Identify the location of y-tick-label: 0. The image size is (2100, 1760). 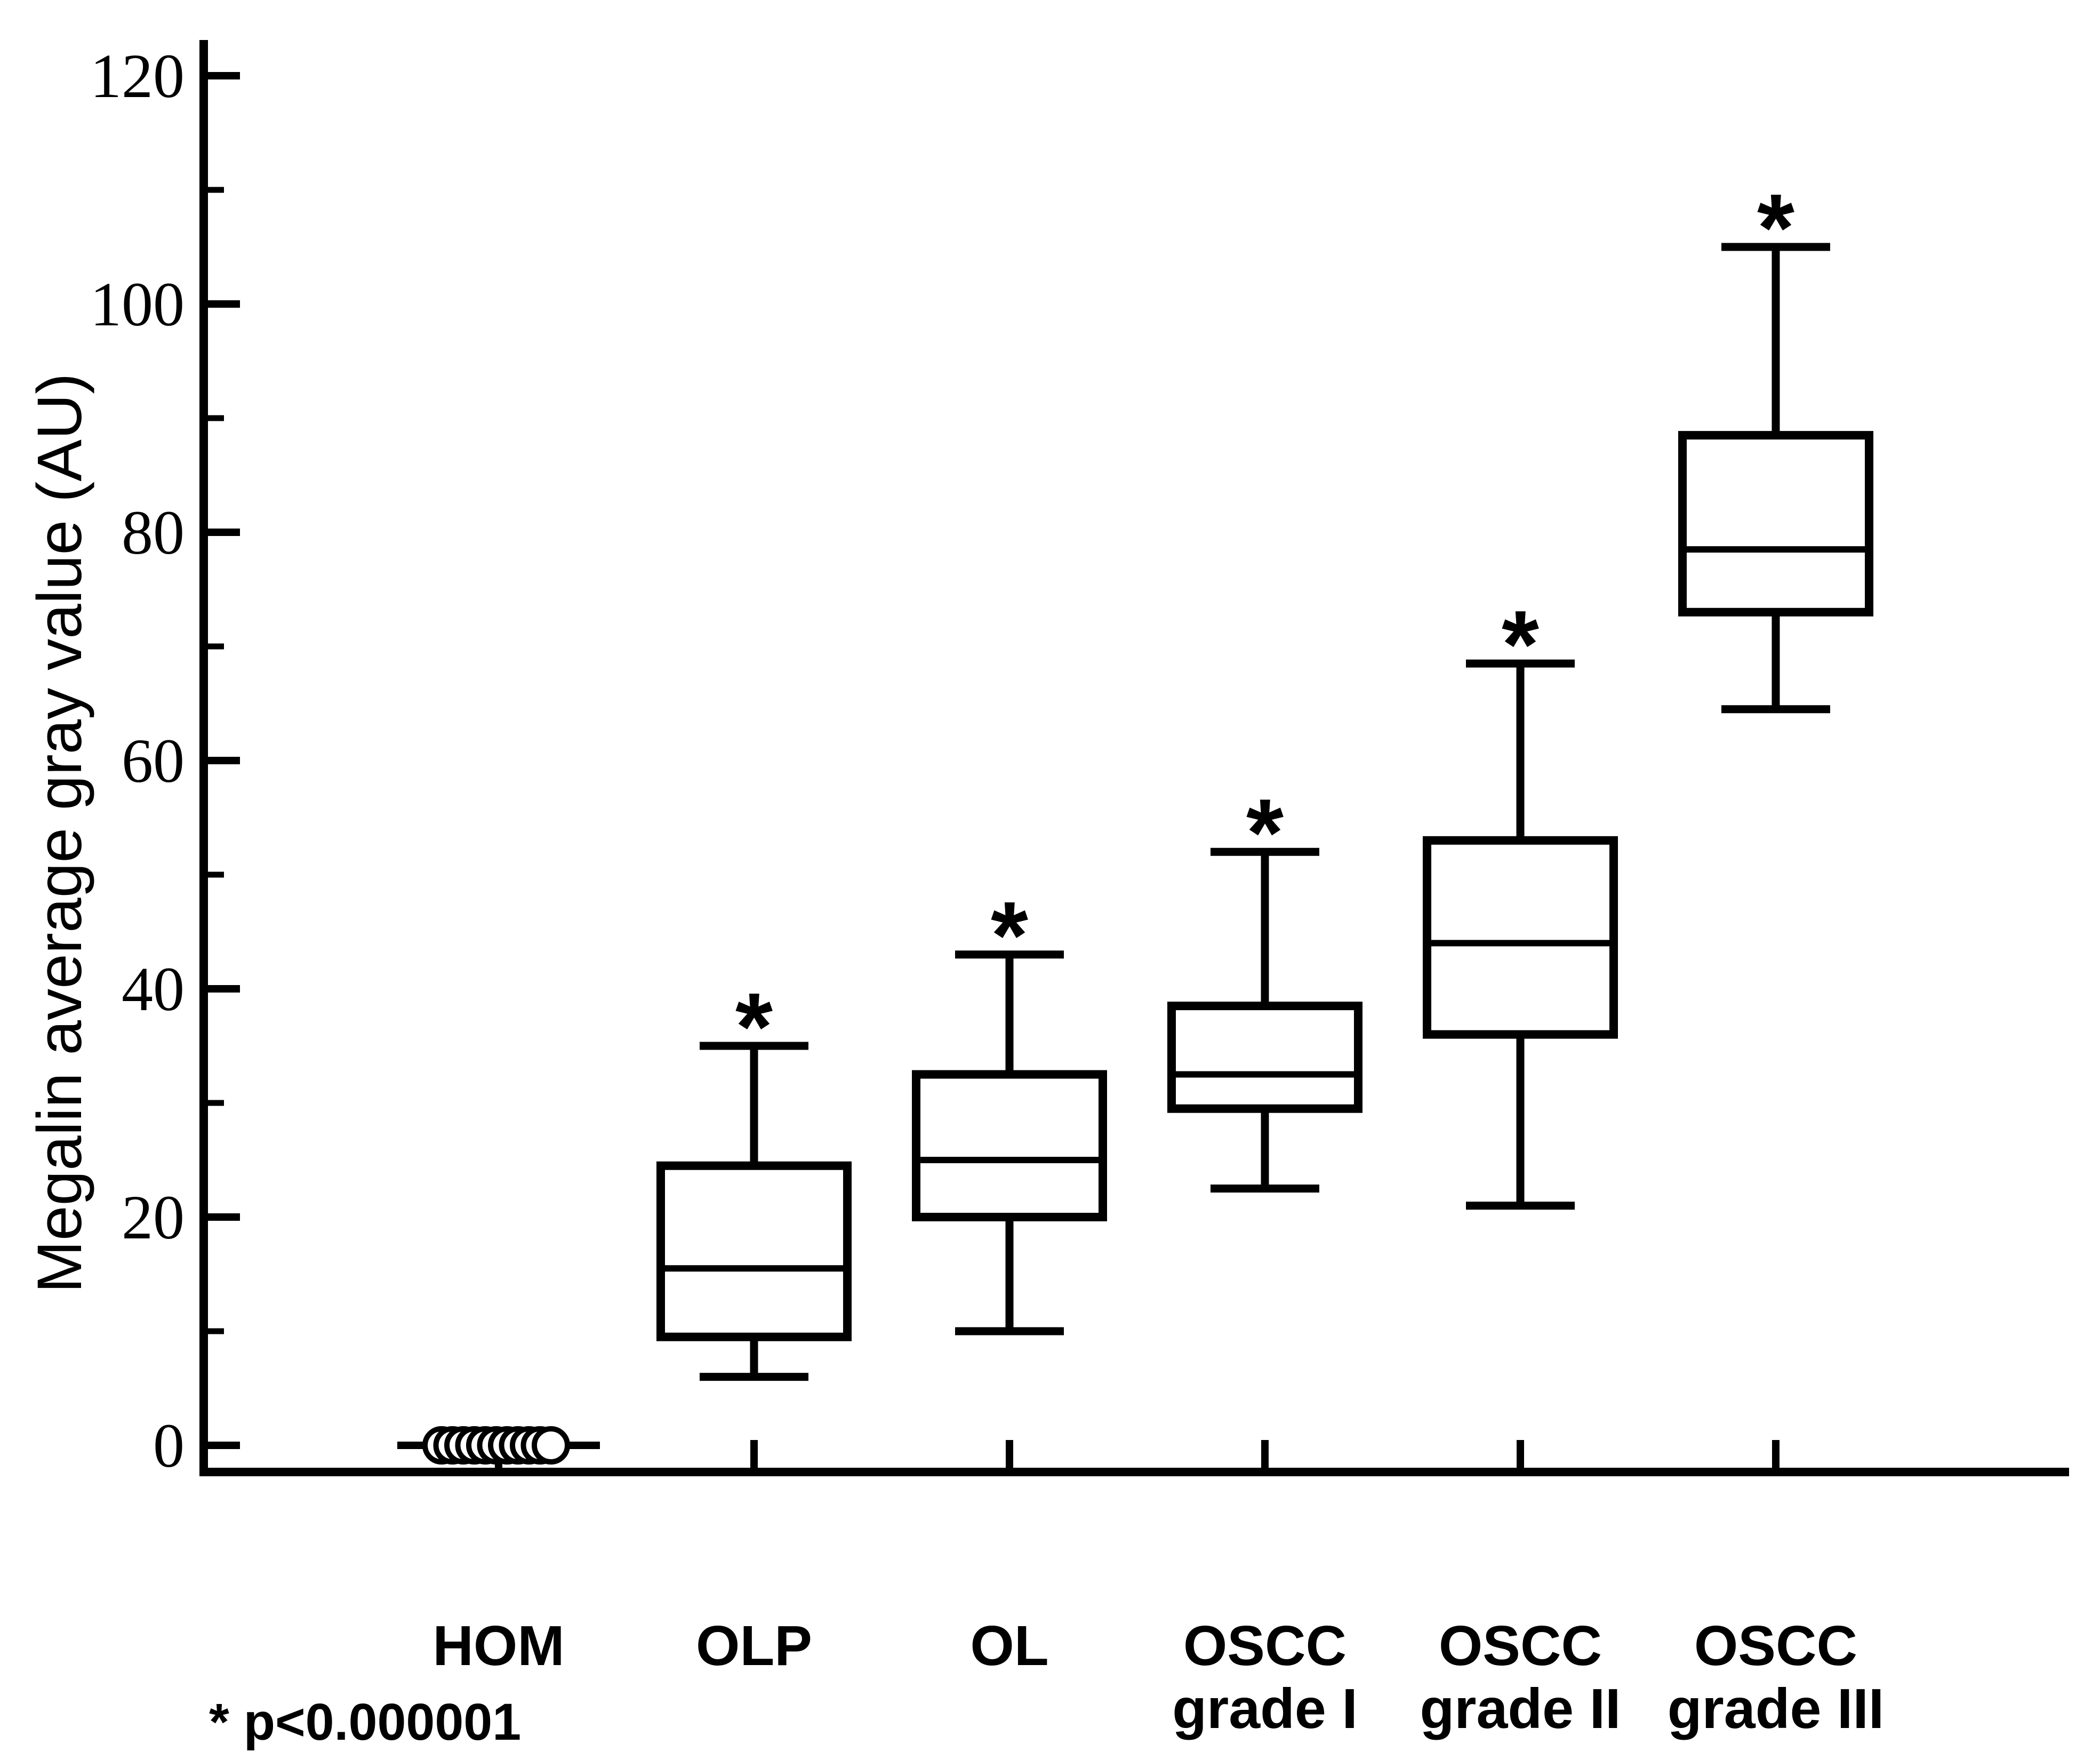
(169, 1446).